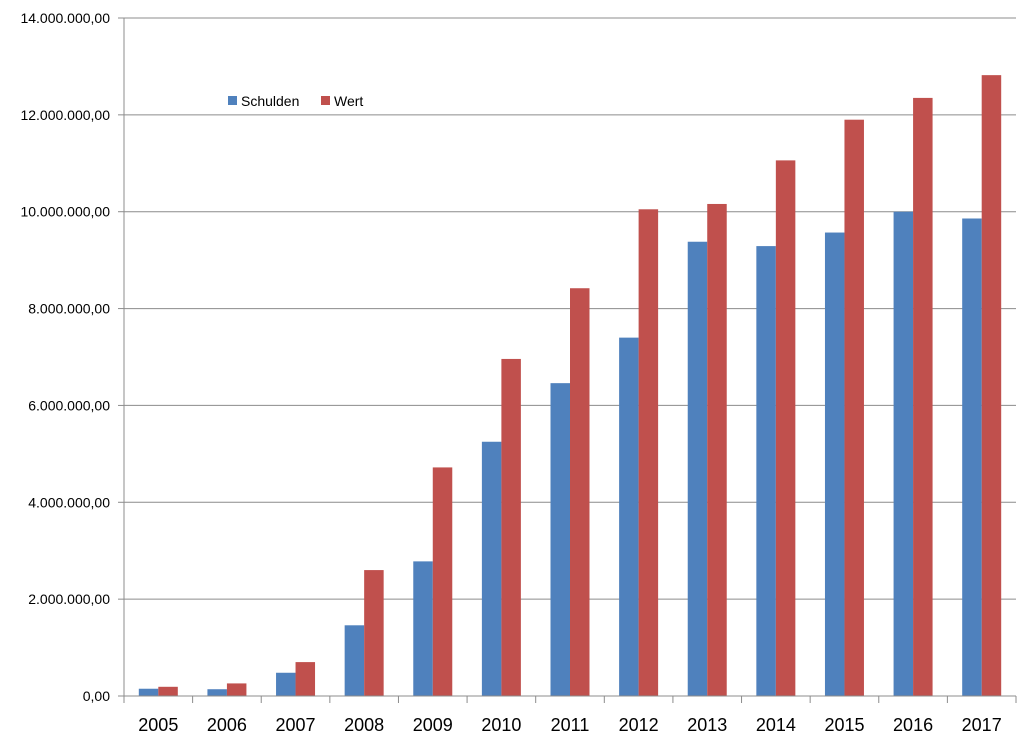 The width and height of the screenshot is (1024, 739). Describe the element at coordinates (433, 725) in the screenshot. I see `x-tick-label: 2009` at that location.